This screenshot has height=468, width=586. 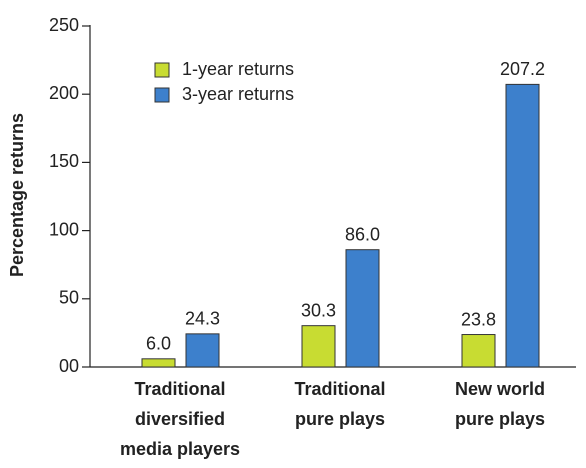 What do you see at coordinates (64, 229) in the screenshot?
I see `y-tick-label: 100` at bounding box center [64, 229].